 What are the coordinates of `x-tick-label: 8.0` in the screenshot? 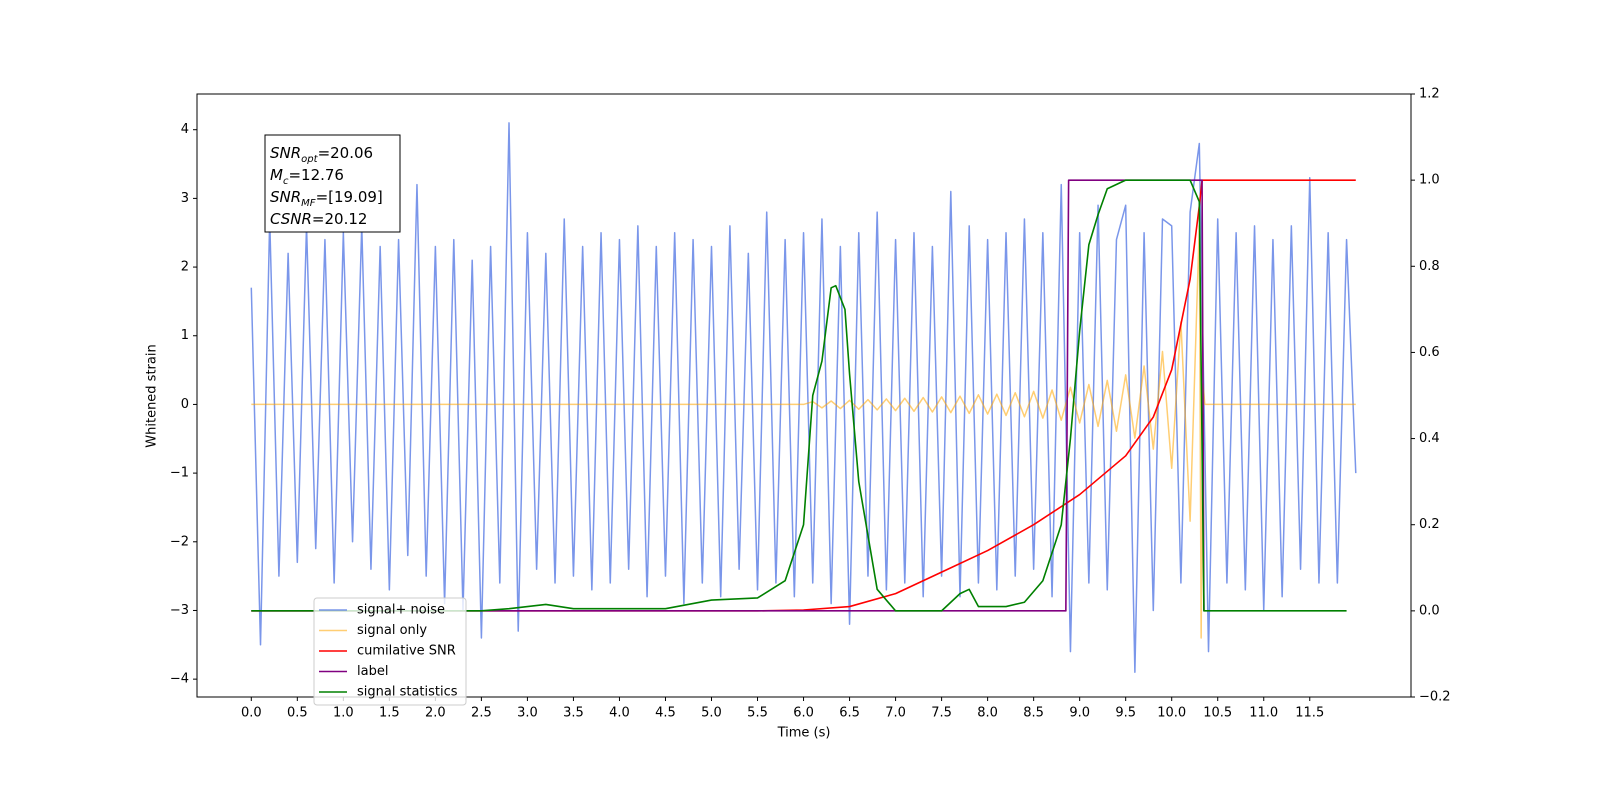 It's located at (987, 713).